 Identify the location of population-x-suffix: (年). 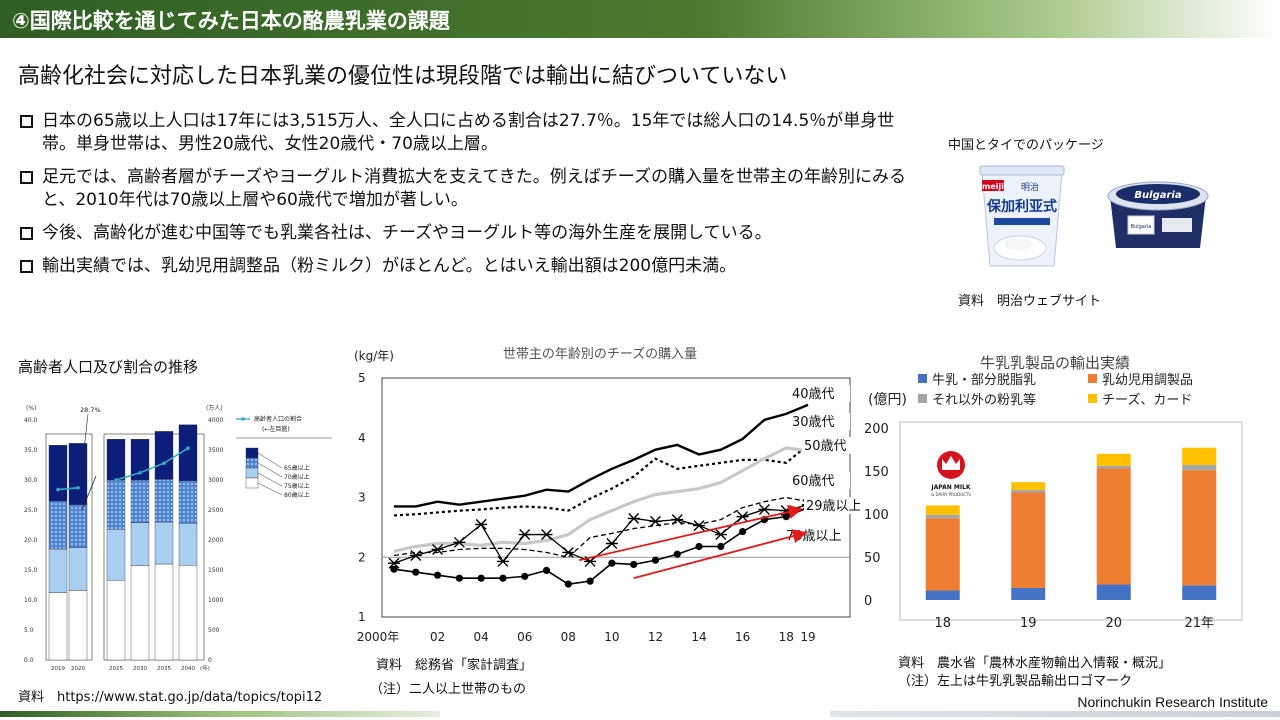
(205, 668).